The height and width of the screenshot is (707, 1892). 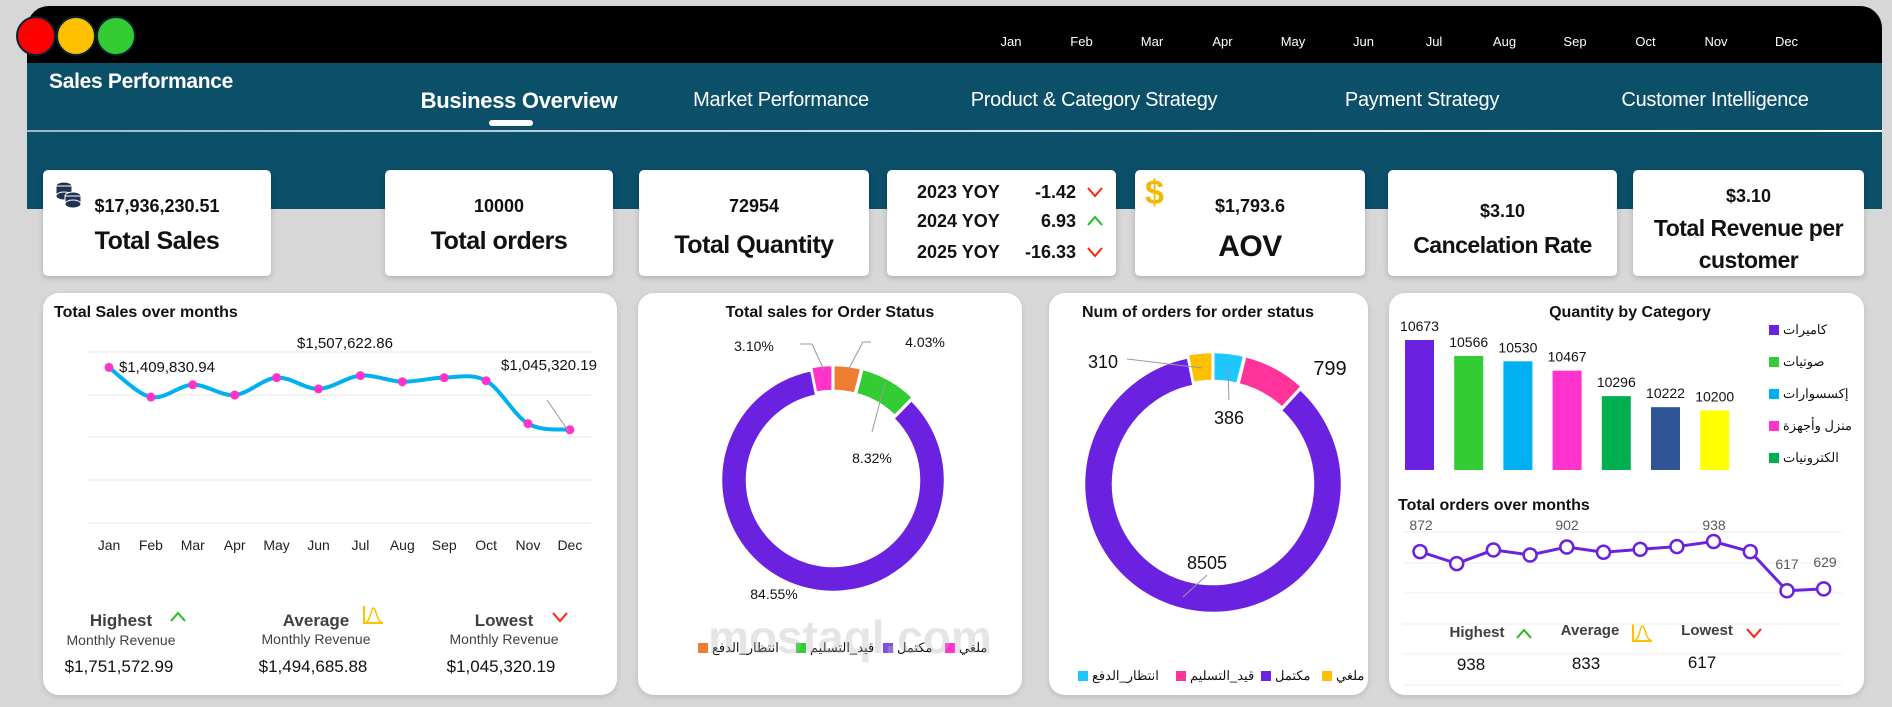 I want to click on app-title: Sales Performance, so click(x=141, y=81).